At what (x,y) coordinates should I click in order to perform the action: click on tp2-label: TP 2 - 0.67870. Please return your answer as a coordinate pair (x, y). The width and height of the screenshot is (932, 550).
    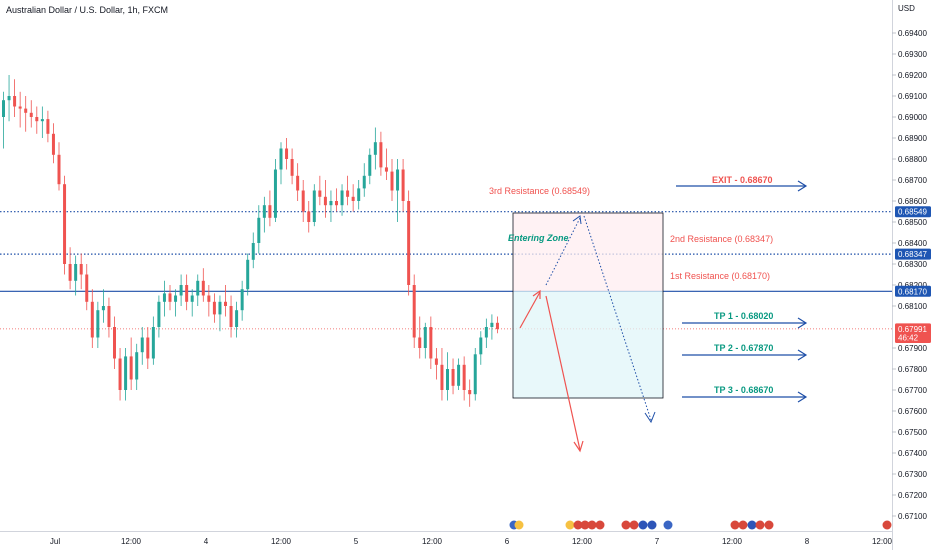
    Looking at the image, I should click on (743, 348).